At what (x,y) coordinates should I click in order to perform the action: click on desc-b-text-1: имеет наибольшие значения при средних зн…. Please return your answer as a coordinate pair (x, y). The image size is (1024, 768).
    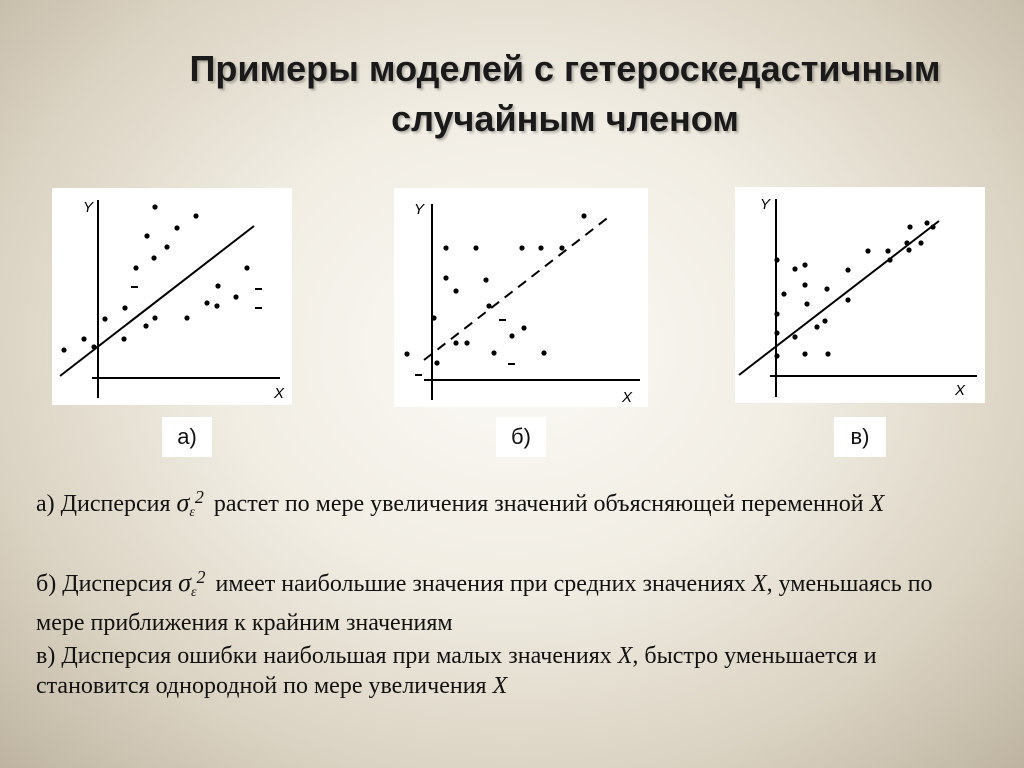
    Looking at the image, I should click on (480, 584).